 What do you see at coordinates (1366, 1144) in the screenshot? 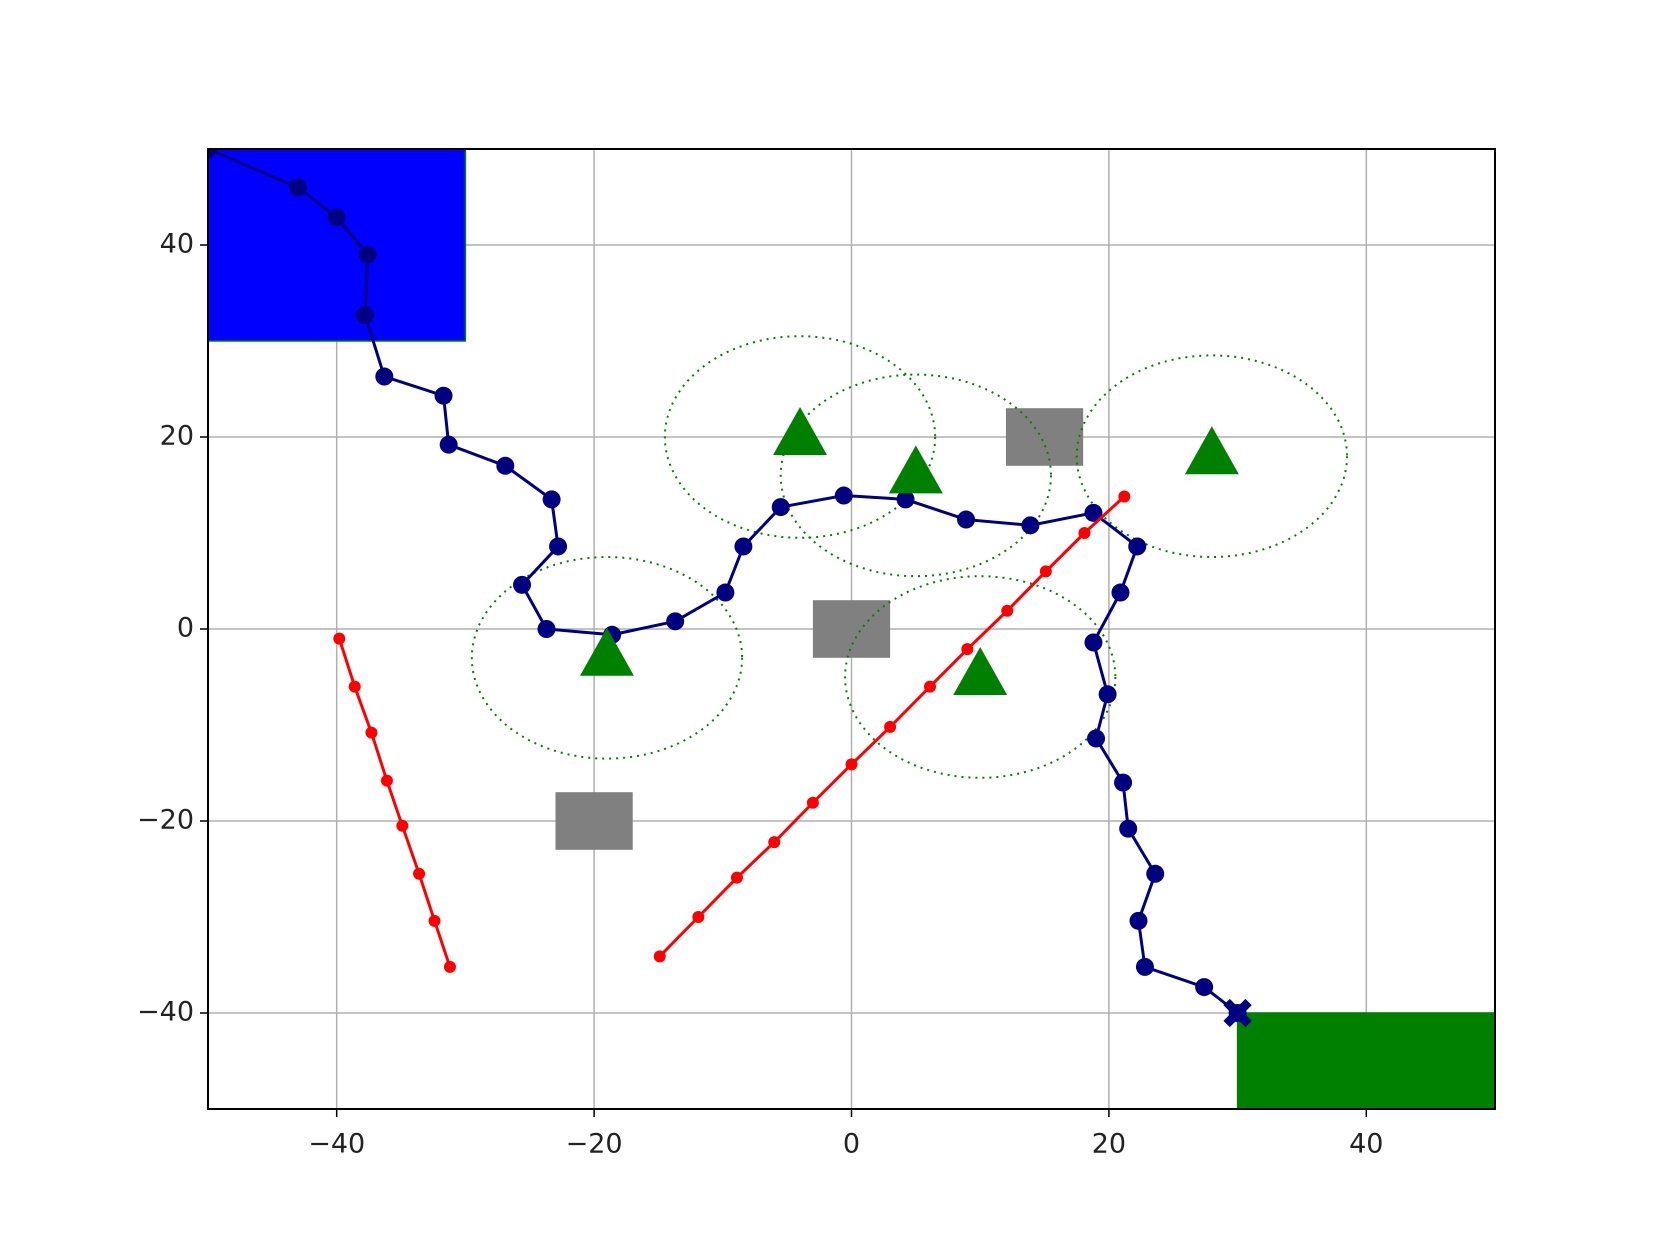
I see `x-tick-label: 40` at bounding box center [1366, 1144].